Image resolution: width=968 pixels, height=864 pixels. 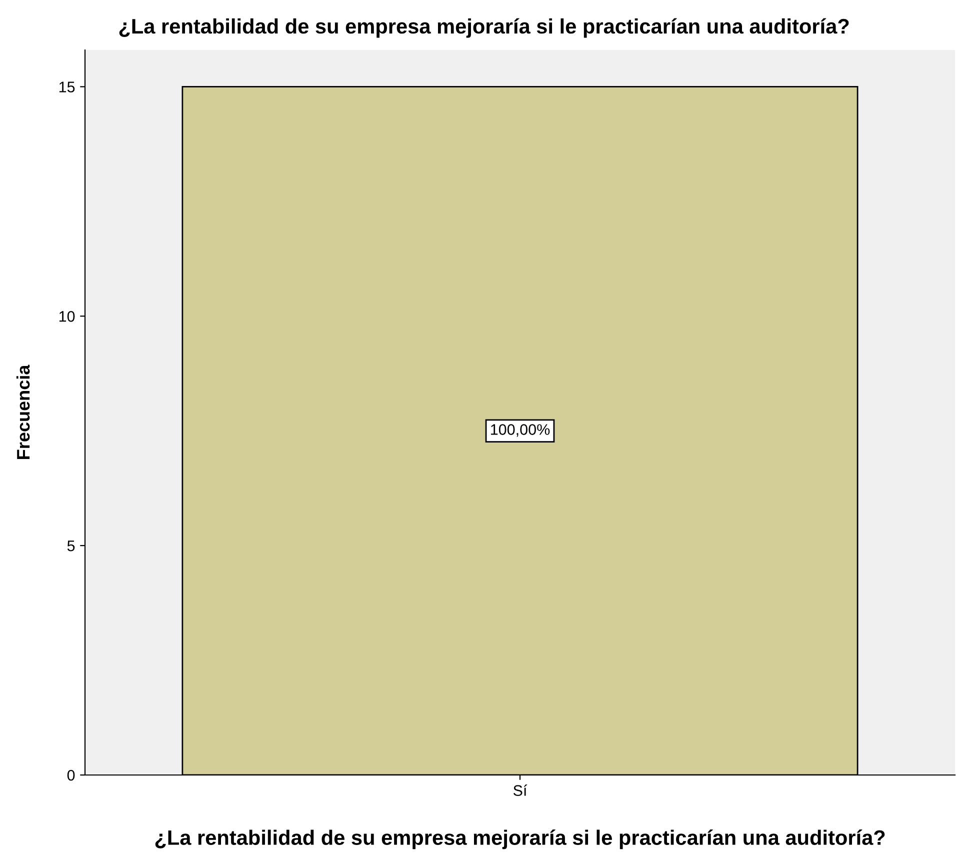 What do you see at coordinates (484, 28) in the screenshot?
I see `chart-title: ¿La rentabilidad de su empresa mejoraría si le practicarían una auditoría?` at bounding box center [484, 28].